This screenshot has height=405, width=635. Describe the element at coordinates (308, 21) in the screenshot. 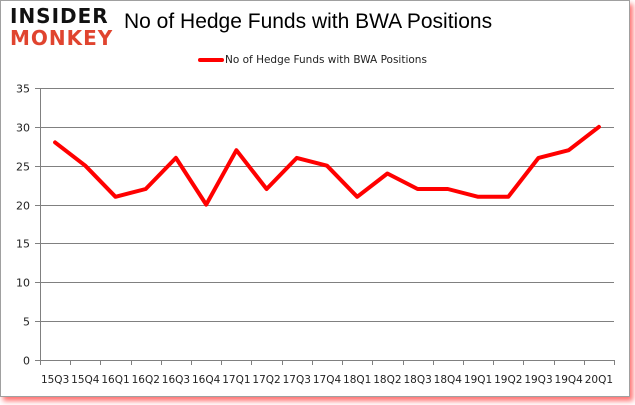

I see `chart-title: No of Hedge Funds with BWA Positions` at that location.